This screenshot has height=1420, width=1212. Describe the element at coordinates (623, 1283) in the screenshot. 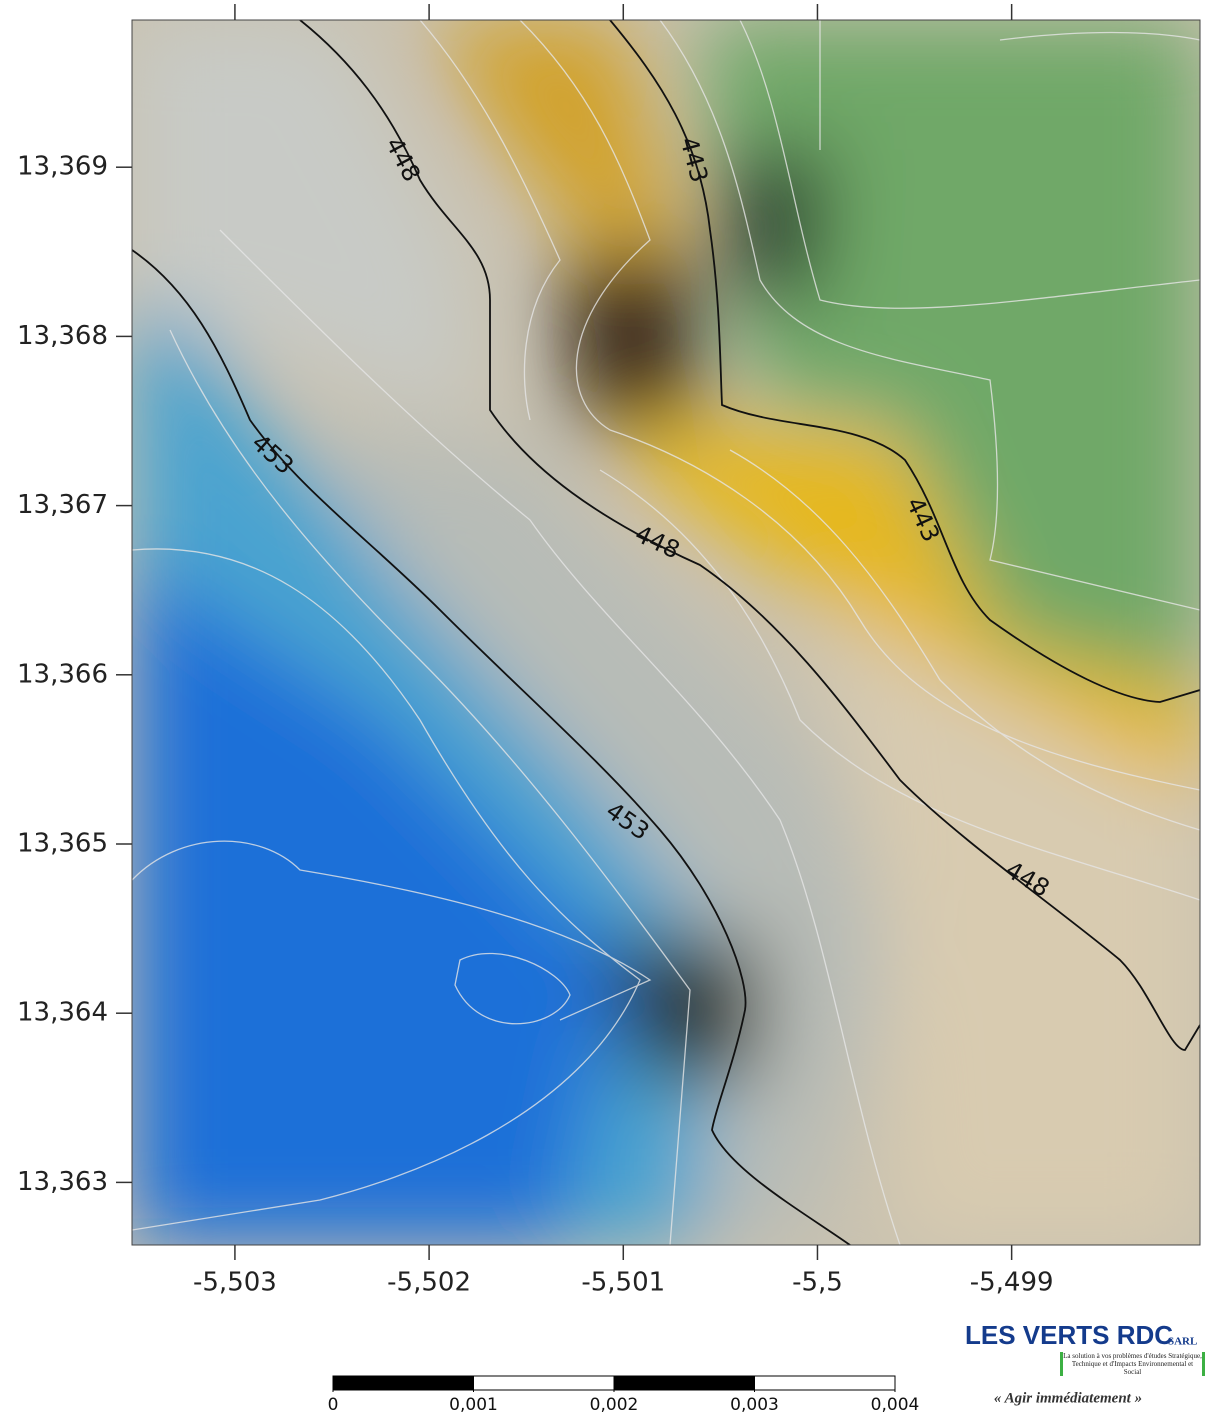

I see `x-tick-label: -5,501` at that location.